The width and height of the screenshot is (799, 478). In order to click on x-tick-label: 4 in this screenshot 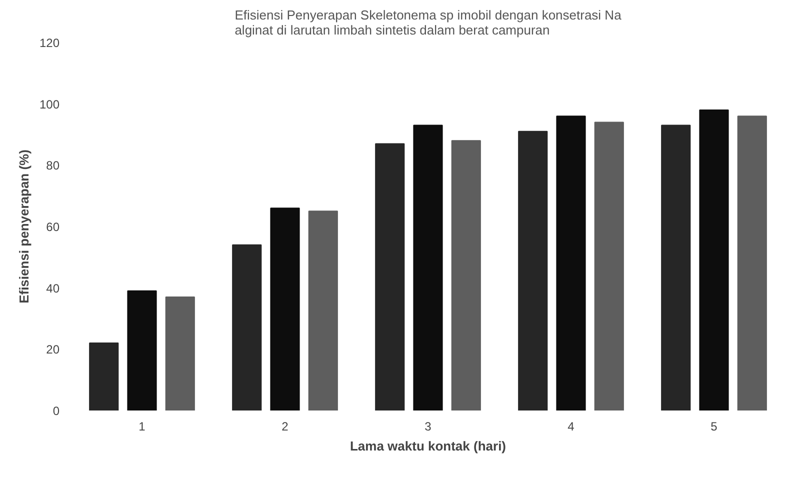, I will do `click(571, 427)`.